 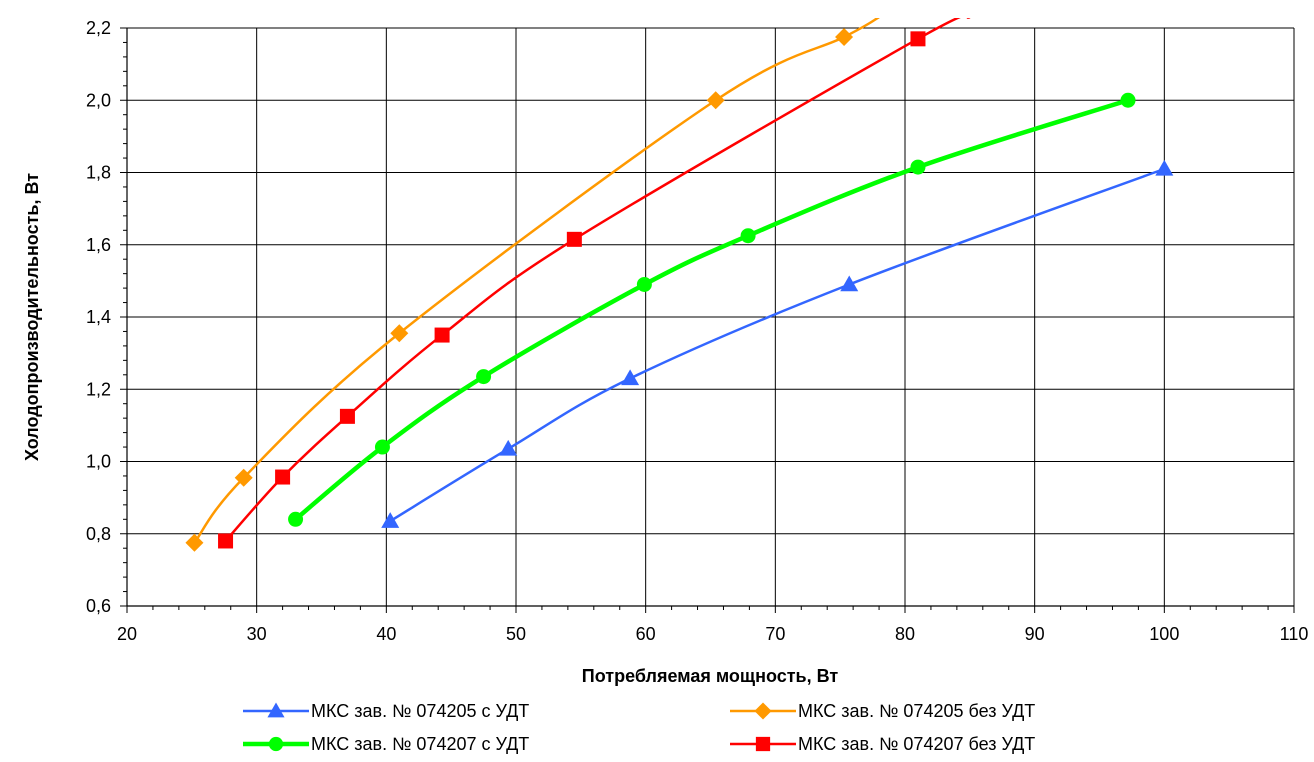 I want to click on x-tick-label: 30, so click(x=257, y=634).